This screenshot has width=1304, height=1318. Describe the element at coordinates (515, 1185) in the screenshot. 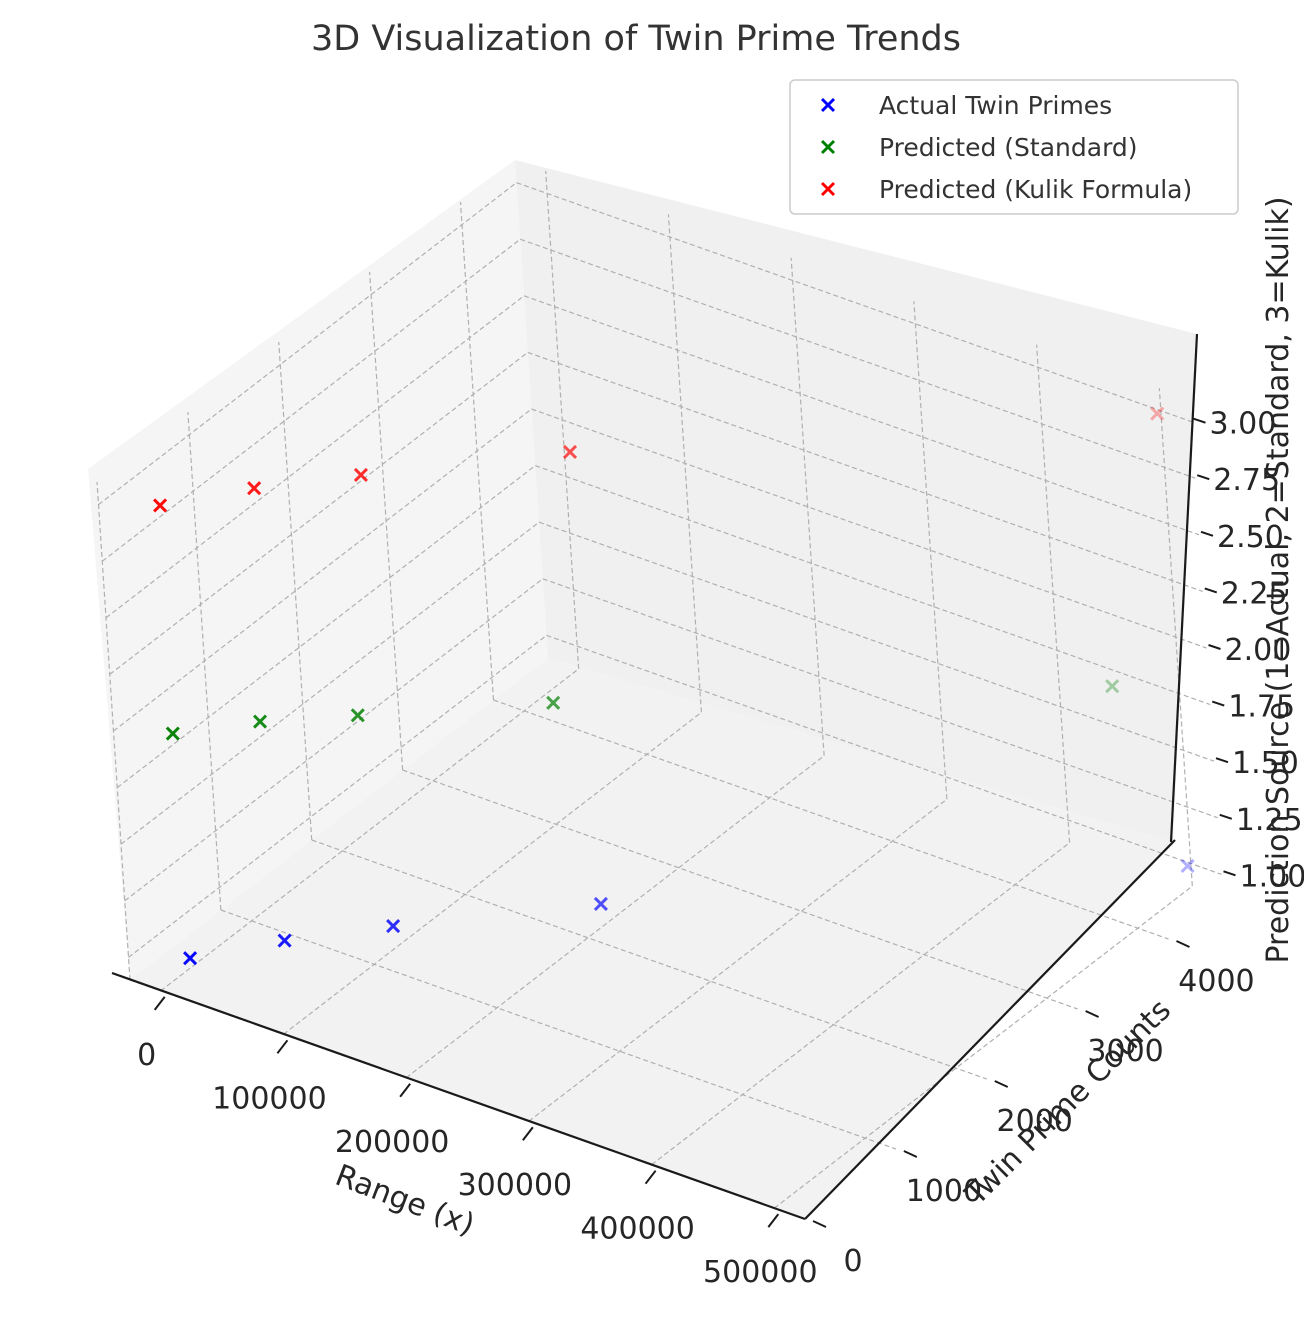

I see `x-tick-label: 300000` at that location.